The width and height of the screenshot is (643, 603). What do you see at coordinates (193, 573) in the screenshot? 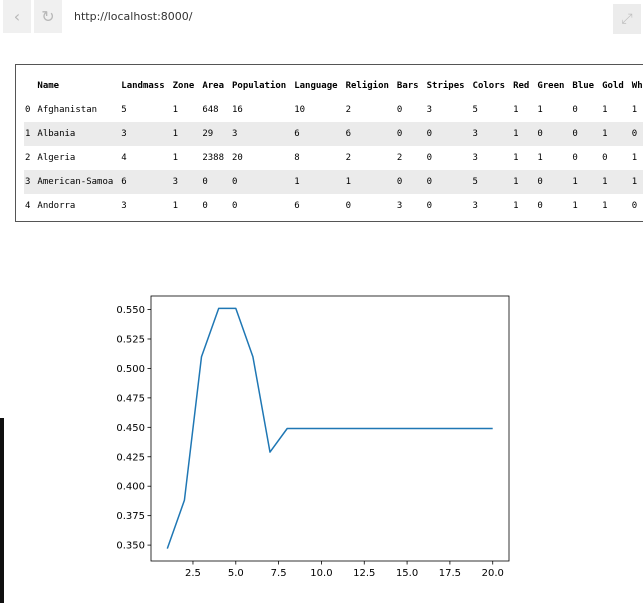
I see `x-tick-label: 2.5` at bounding box center [193, 573].